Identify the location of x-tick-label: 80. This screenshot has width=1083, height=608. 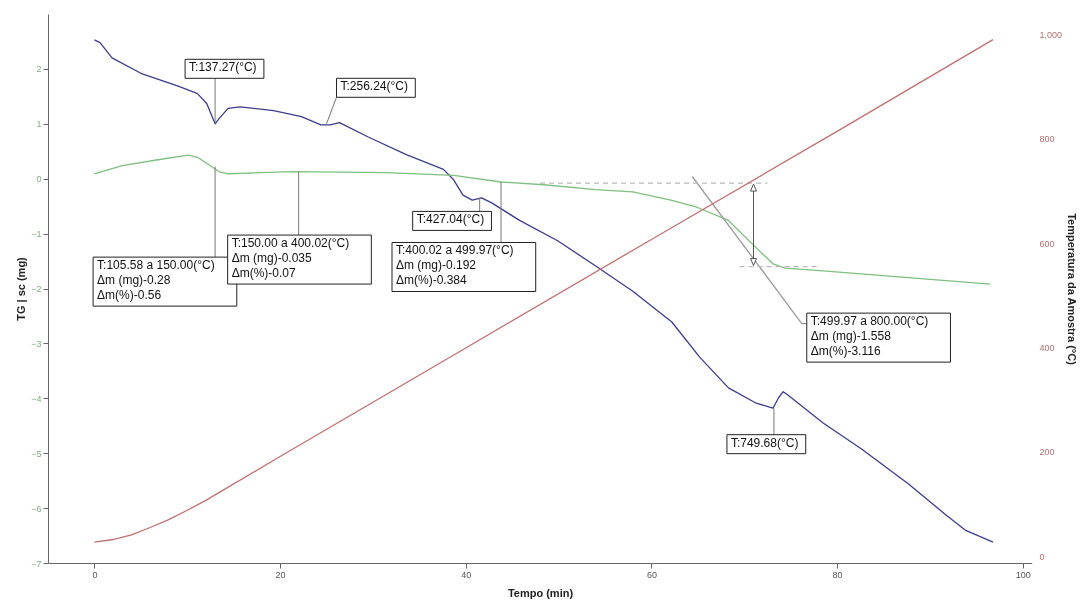
(837, 574).